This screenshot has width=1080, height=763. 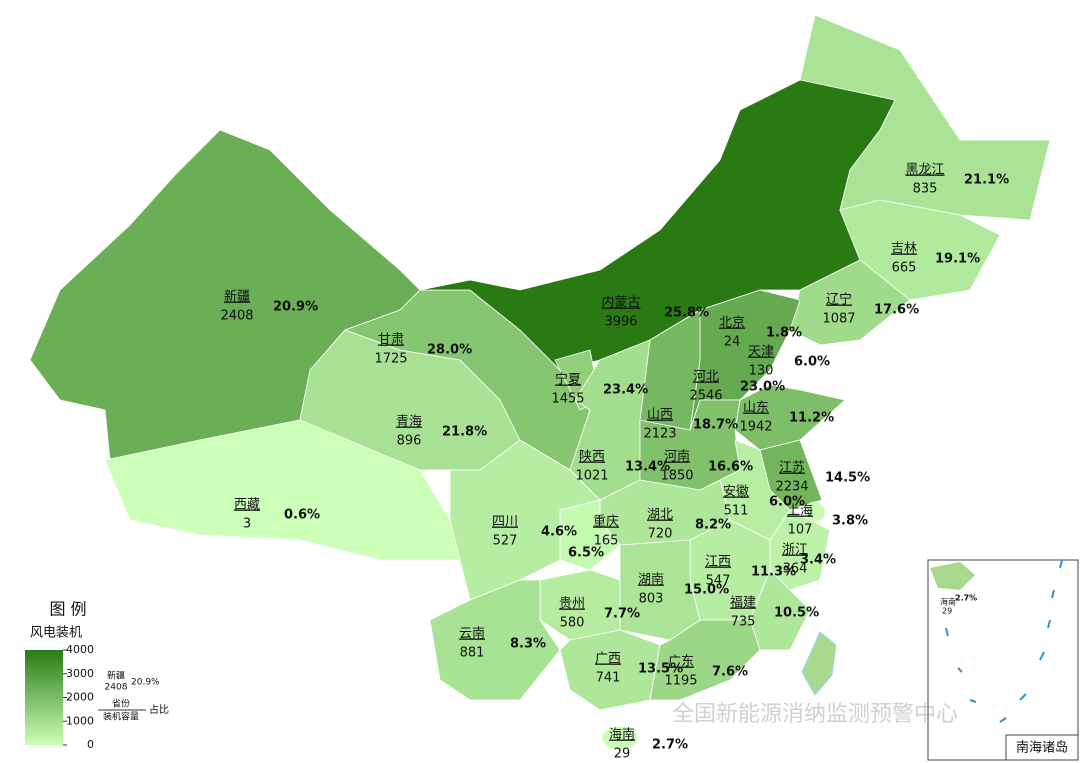 I want to click on inset-frame, so click(x=1003, y=660).